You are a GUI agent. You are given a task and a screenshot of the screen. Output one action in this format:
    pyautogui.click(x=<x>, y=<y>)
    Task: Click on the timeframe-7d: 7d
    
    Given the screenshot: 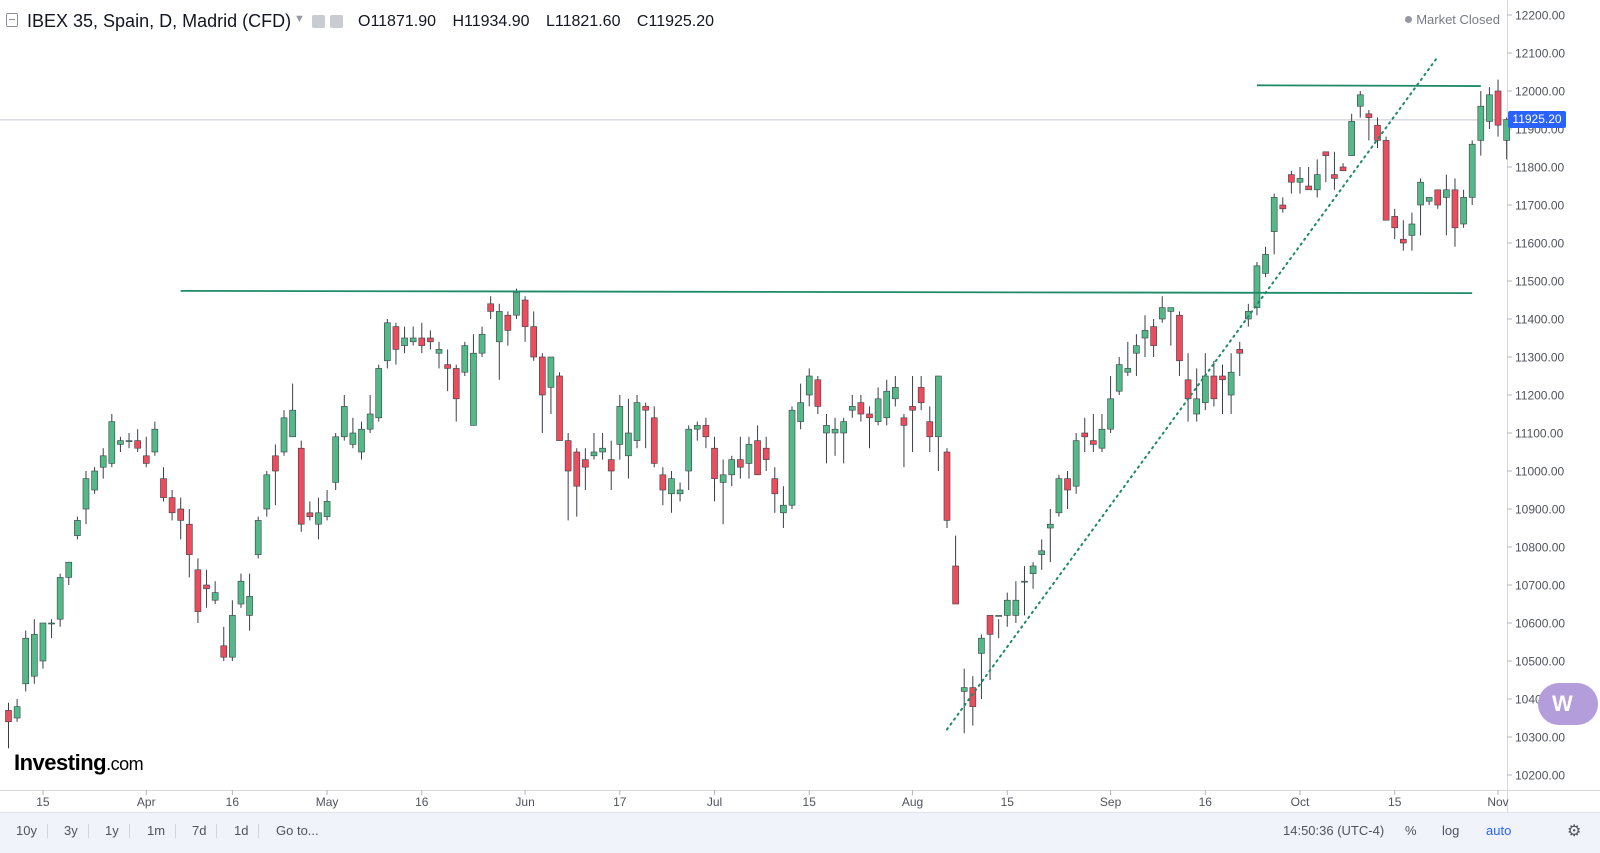 What is the action you would take?
    pyautogui.click(x=205, y=830)
    